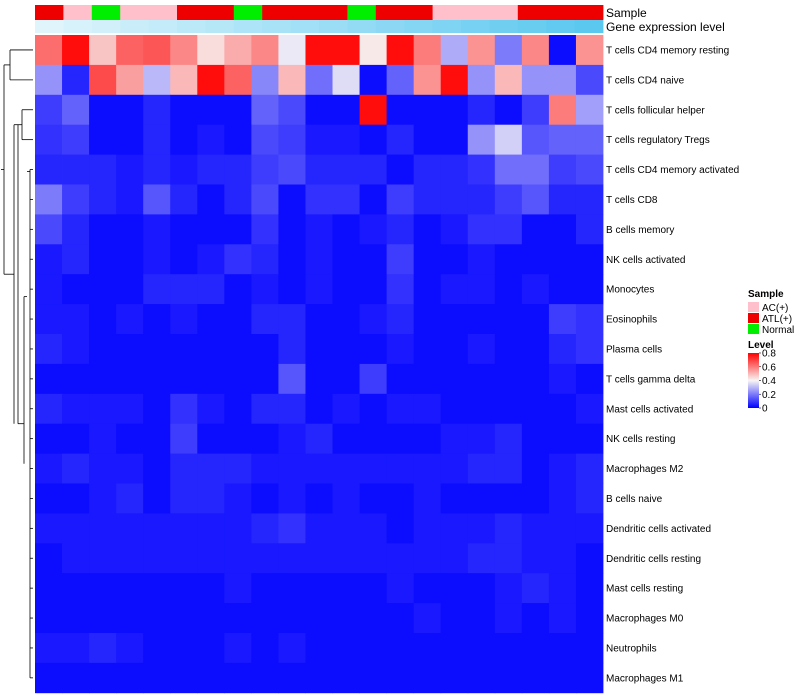 The image size is (800, 700). I want to click on gene-expression-annotation-cell, so click(248, 26).